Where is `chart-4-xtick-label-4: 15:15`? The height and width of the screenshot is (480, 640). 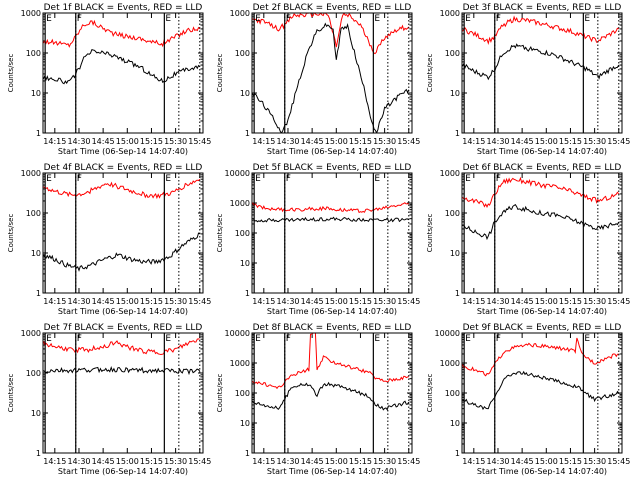
chart-4-xtick-label-4: 15:15 is located at coordinates (151, 301).